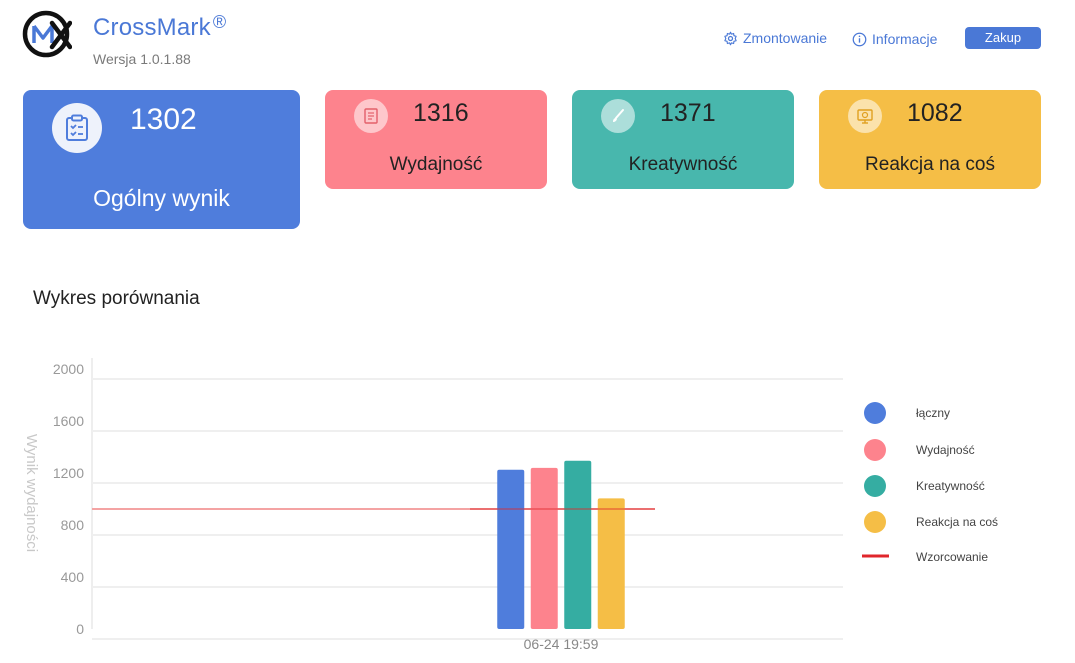 This screenshot has width=1075, height=663. What do you see at coordinates (683, 164) in the screenshot?
I see `creativity-label: Kreatywność` at bounding box center [683, 164].